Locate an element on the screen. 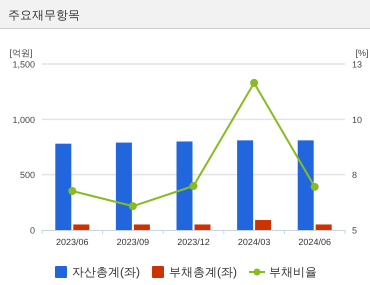  y-axis-title: [억원] is located at coordinates (21, 53).